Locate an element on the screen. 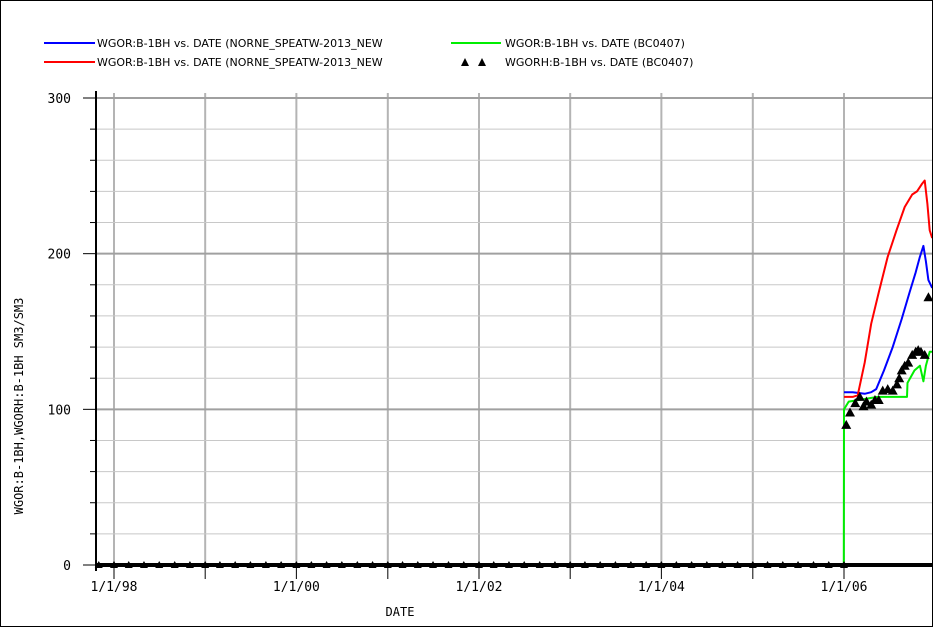 This screenshot has width=933, height=627. y-tick-label: 200 is located at coordinates (59, 255).